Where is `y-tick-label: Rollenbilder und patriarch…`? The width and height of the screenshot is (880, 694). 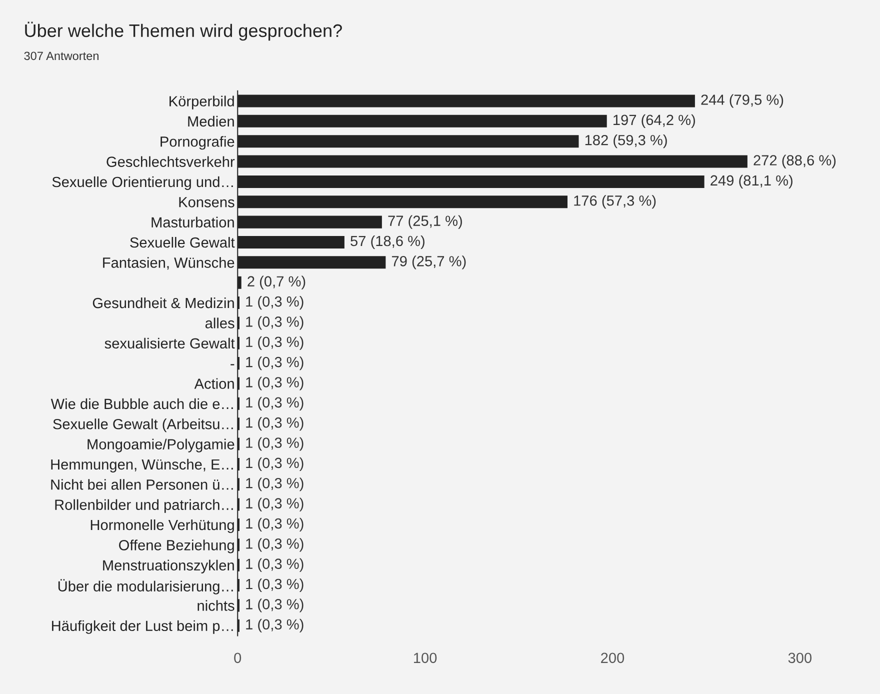
y-tick-label: Rollenbilder und patriarch… is located at coordinates (144, 506).